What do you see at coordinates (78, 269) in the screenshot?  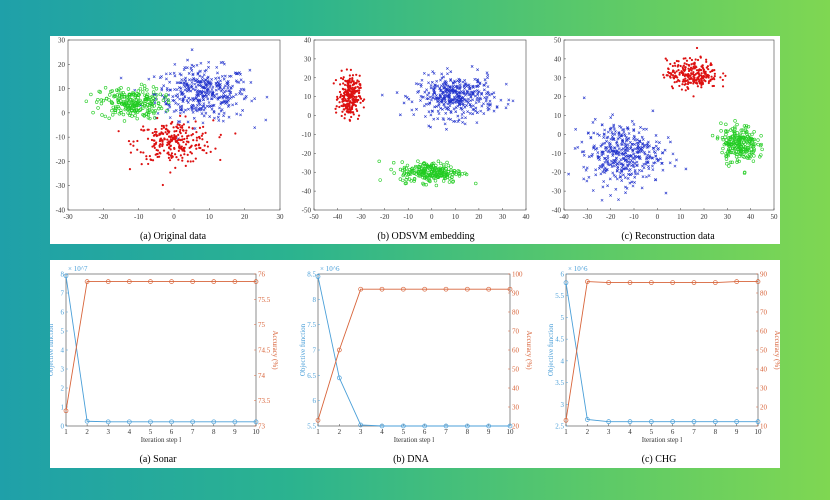 I see `axis-multiplier: × 10^7` at bounding box center [78, 269].